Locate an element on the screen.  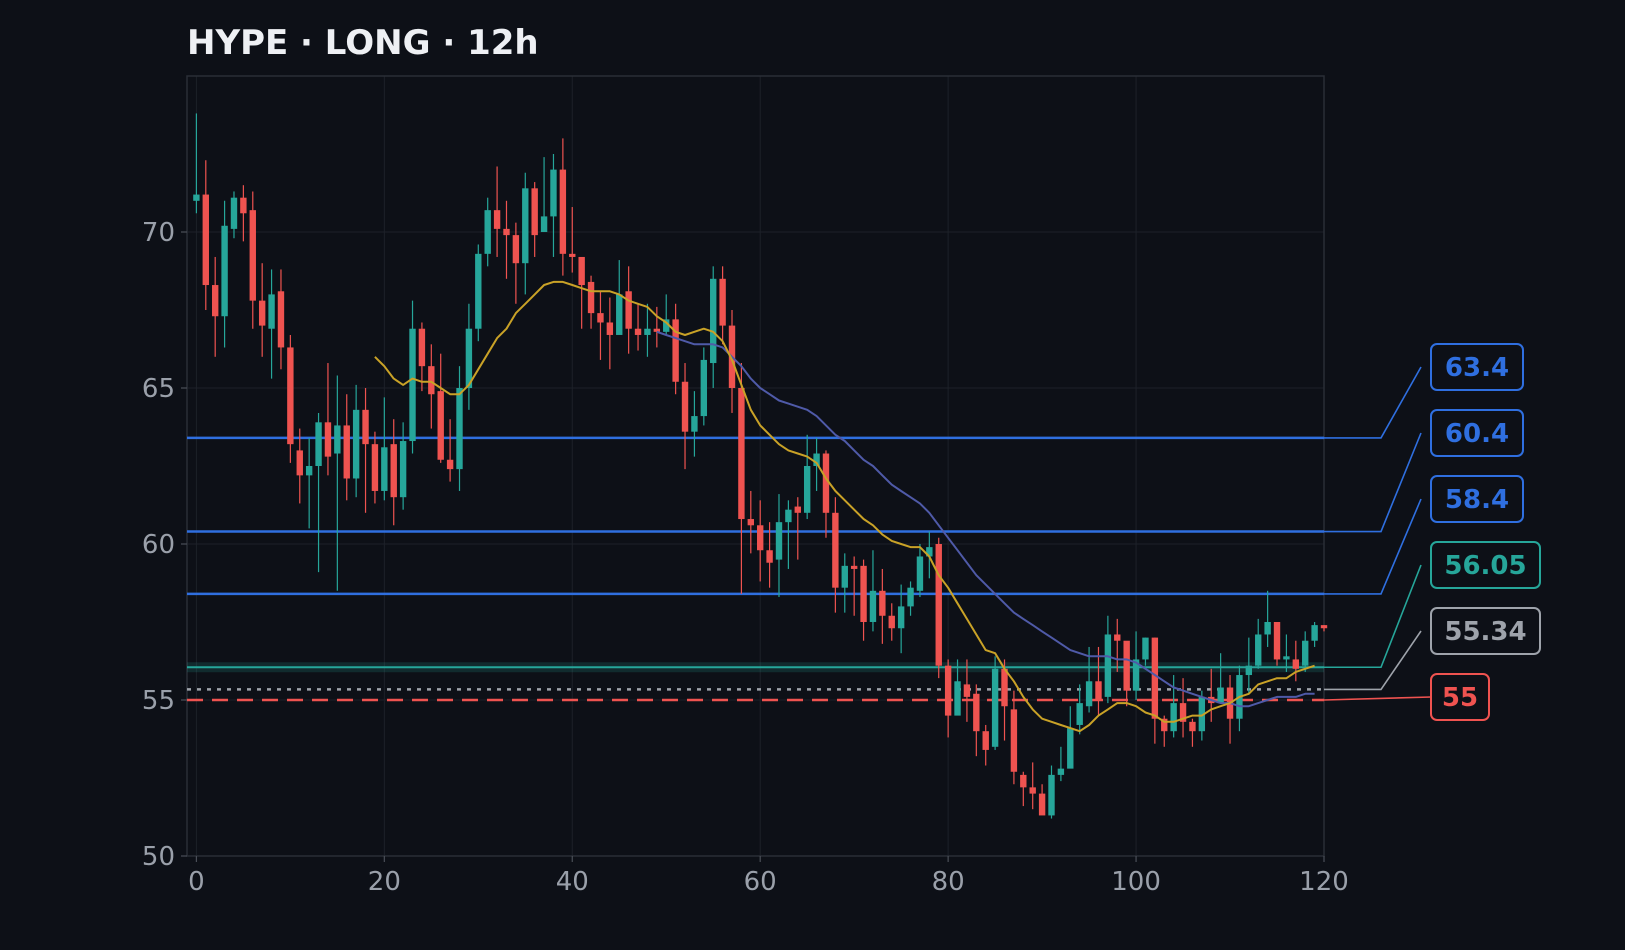
level-tag-label: 56.05 is located at coordinates (1485, 566).